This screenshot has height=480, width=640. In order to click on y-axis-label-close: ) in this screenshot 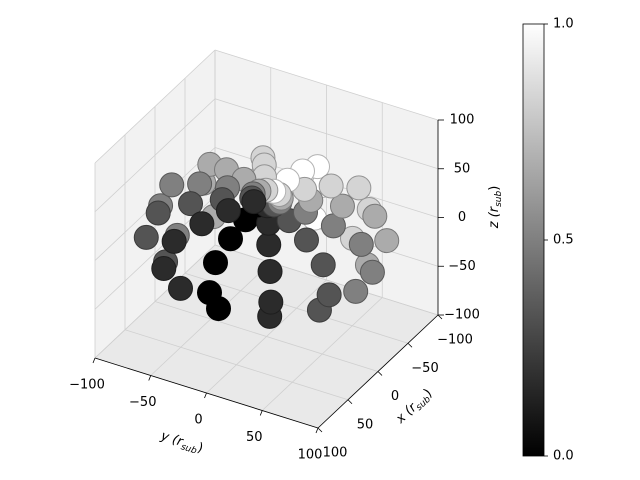, I will do `click(200, 448)`.